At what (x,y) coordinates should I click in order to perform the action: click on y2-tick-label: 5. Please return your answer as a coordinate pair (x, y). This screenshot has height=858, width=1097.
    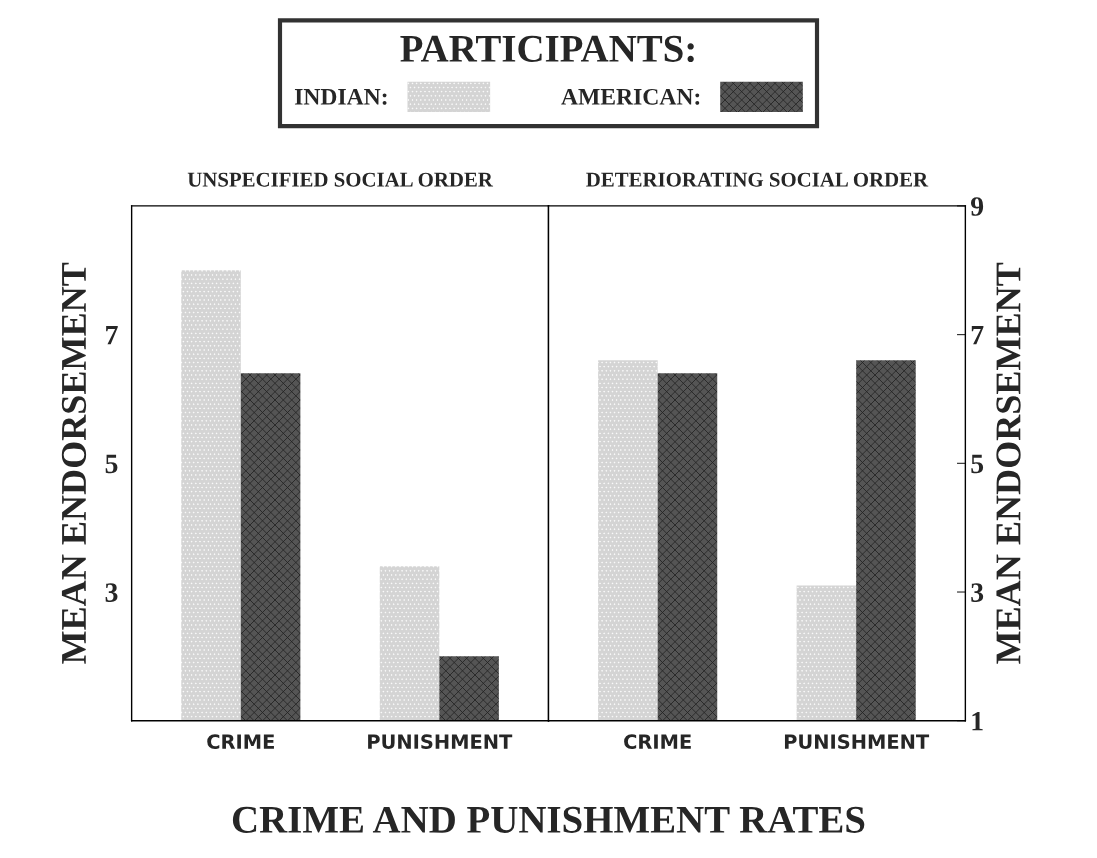
    Looking at the image, I should click on (977, 464).